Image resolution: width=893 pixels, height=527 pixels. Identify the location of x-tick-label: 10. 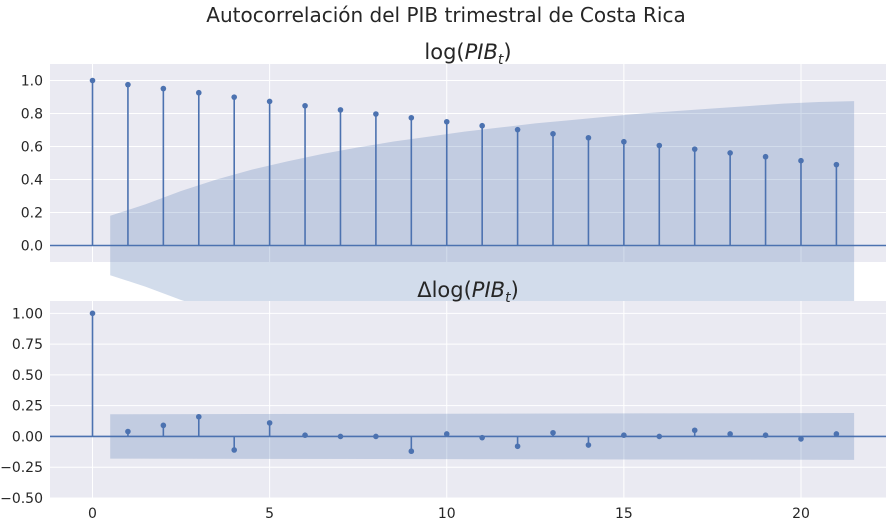
(447, 514).